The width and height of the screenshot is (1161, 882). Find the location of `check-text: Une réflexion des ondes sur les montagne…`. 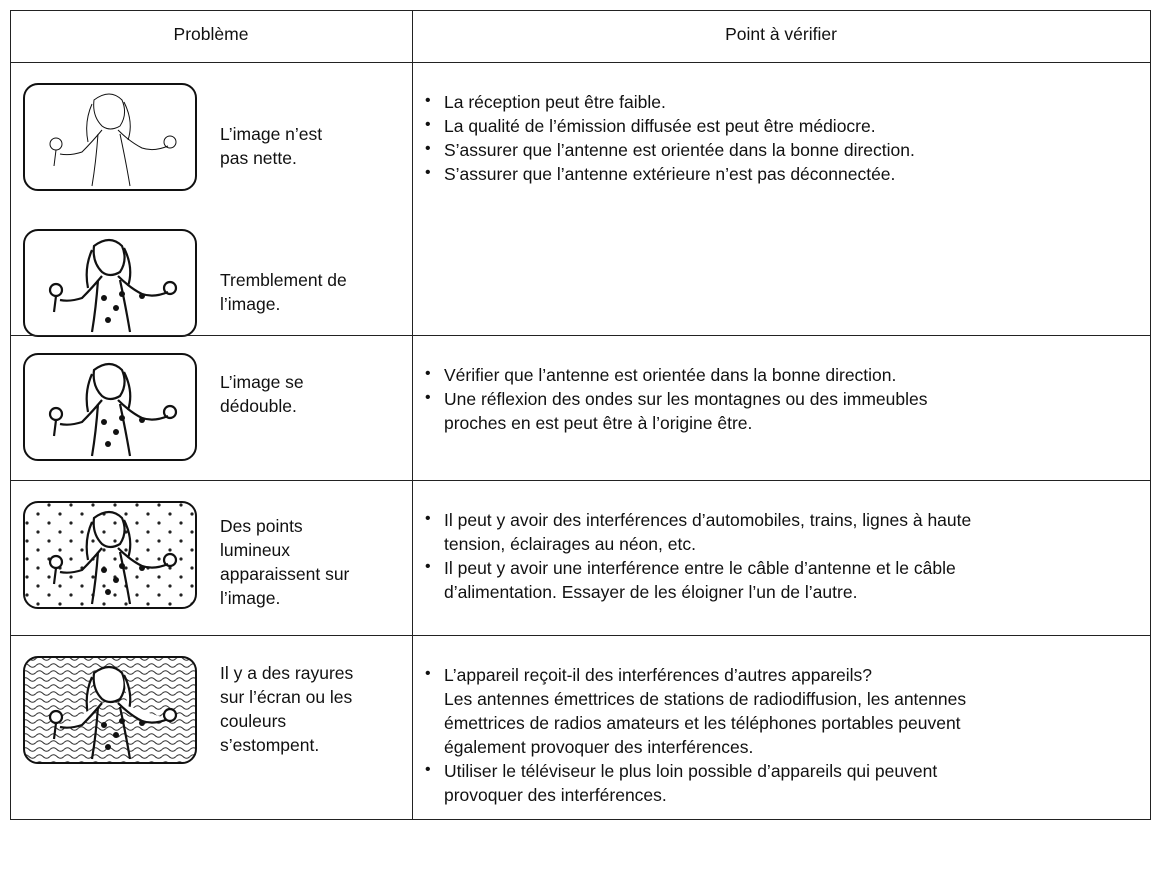

check-text: Une réflexion des ondes sur les montagne… is located at coordinates (686, 399).